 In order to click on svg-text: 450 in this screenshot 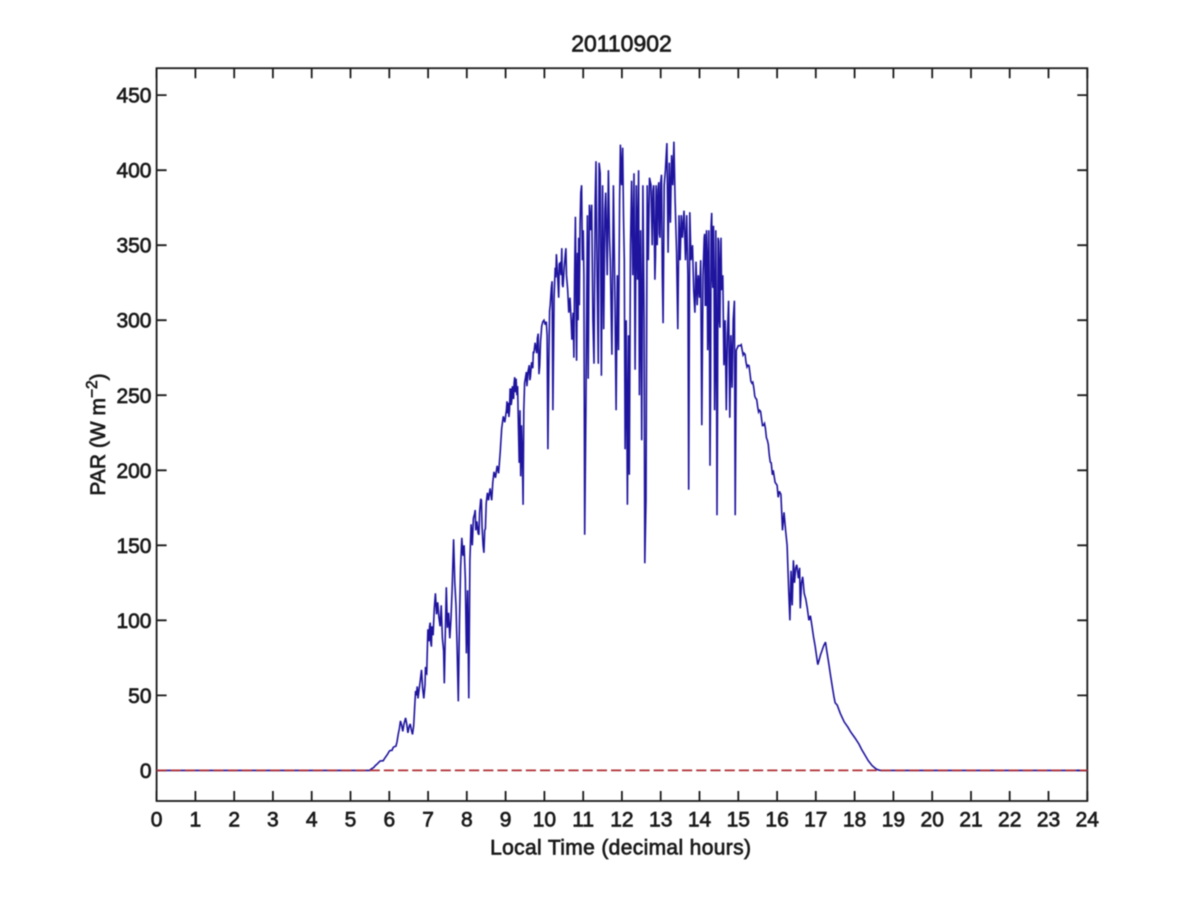, I will do `click(133, 96)`.